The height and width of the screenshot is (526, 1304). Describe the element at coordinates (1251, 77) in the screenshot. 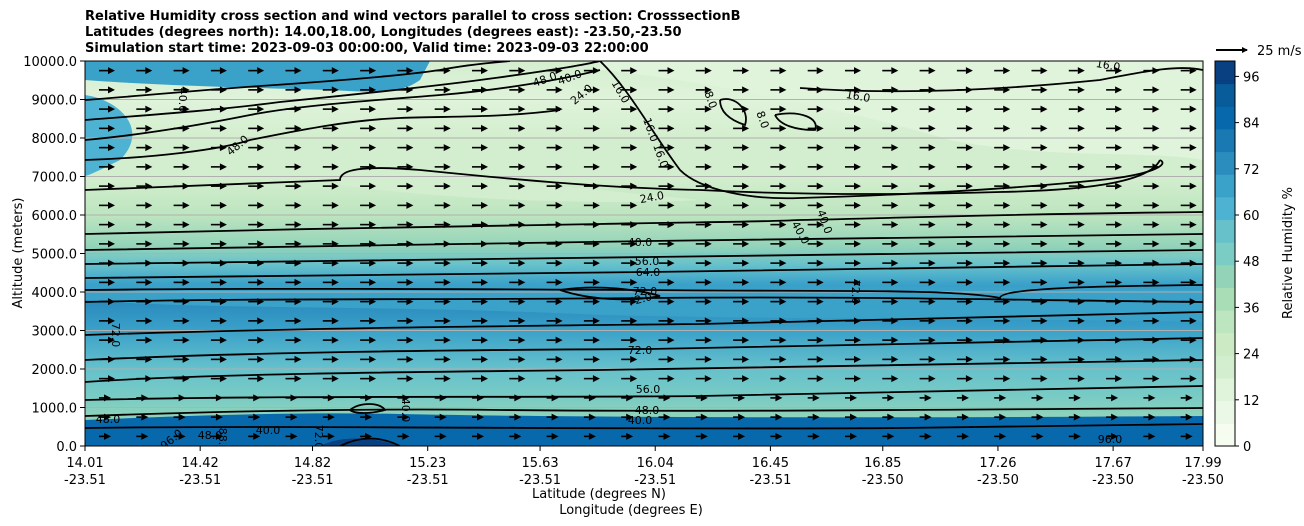

I see `colorbar-tick-label: 96` at that location.